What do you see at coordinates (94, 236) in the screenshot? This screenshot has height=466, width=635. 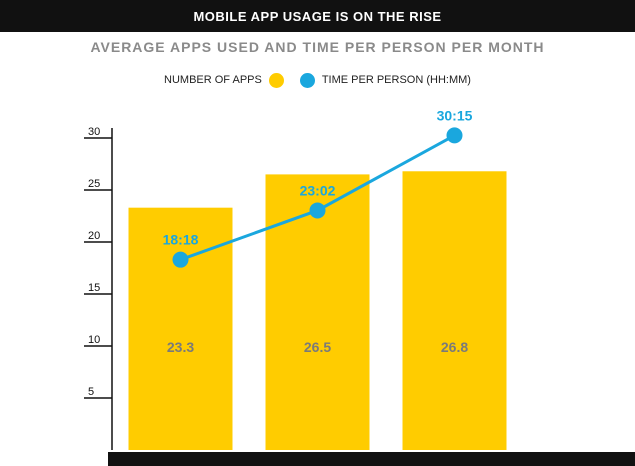 I see `y-tick-label: 20` at bounding box center [94, 236].